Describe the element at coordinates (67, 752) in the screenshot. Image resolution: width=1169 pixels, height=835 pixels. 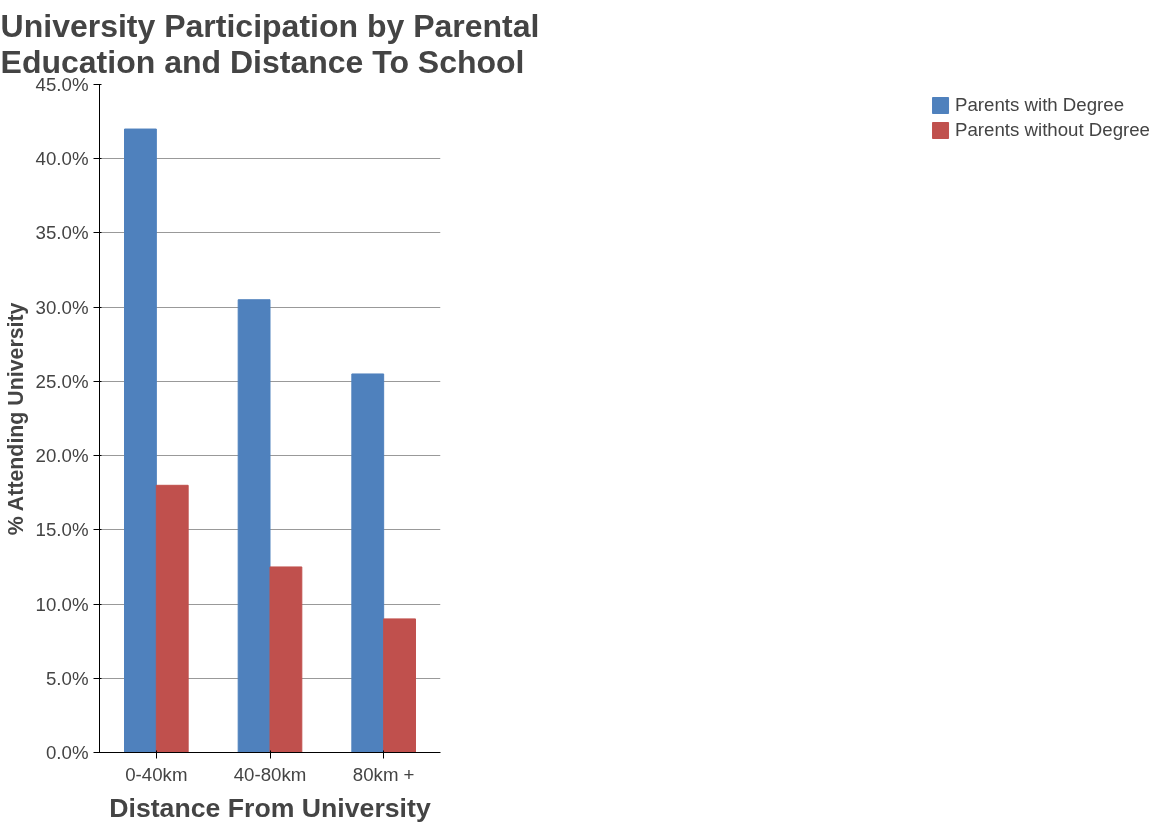
I see `y-tick-label: 0.0%` at that location.